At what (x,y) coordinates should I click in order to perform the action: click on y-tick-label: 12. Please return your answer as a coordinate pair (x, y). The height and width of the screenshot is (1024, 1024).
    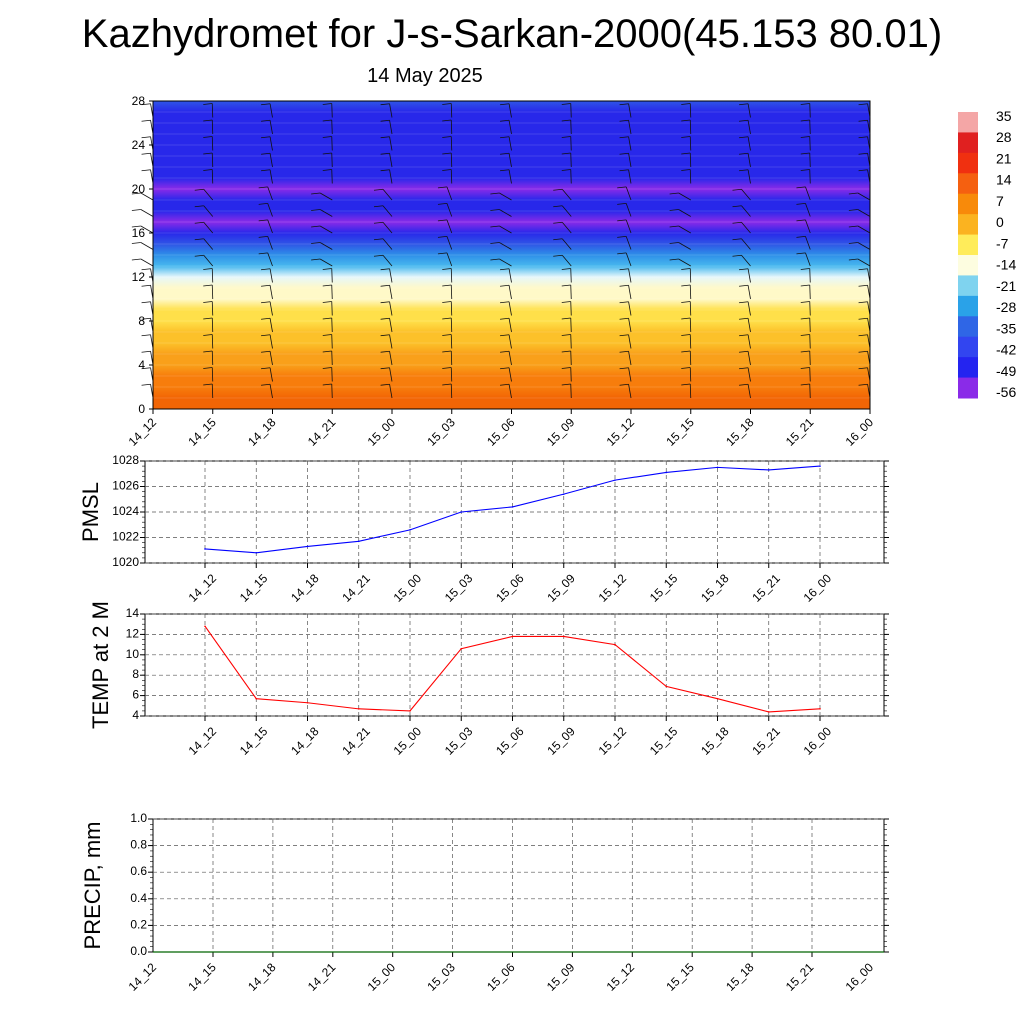
    Looking at the image, I should click on (139, 277).